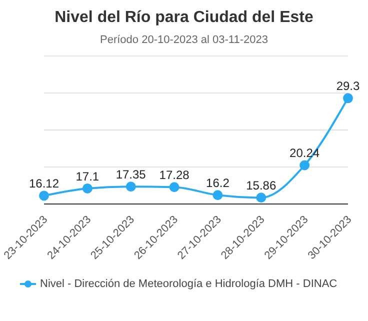  What do you see at coordinates (261, 185) in the screenshot?
I see `data-label: 15.86` at bounding box center [261, 185].